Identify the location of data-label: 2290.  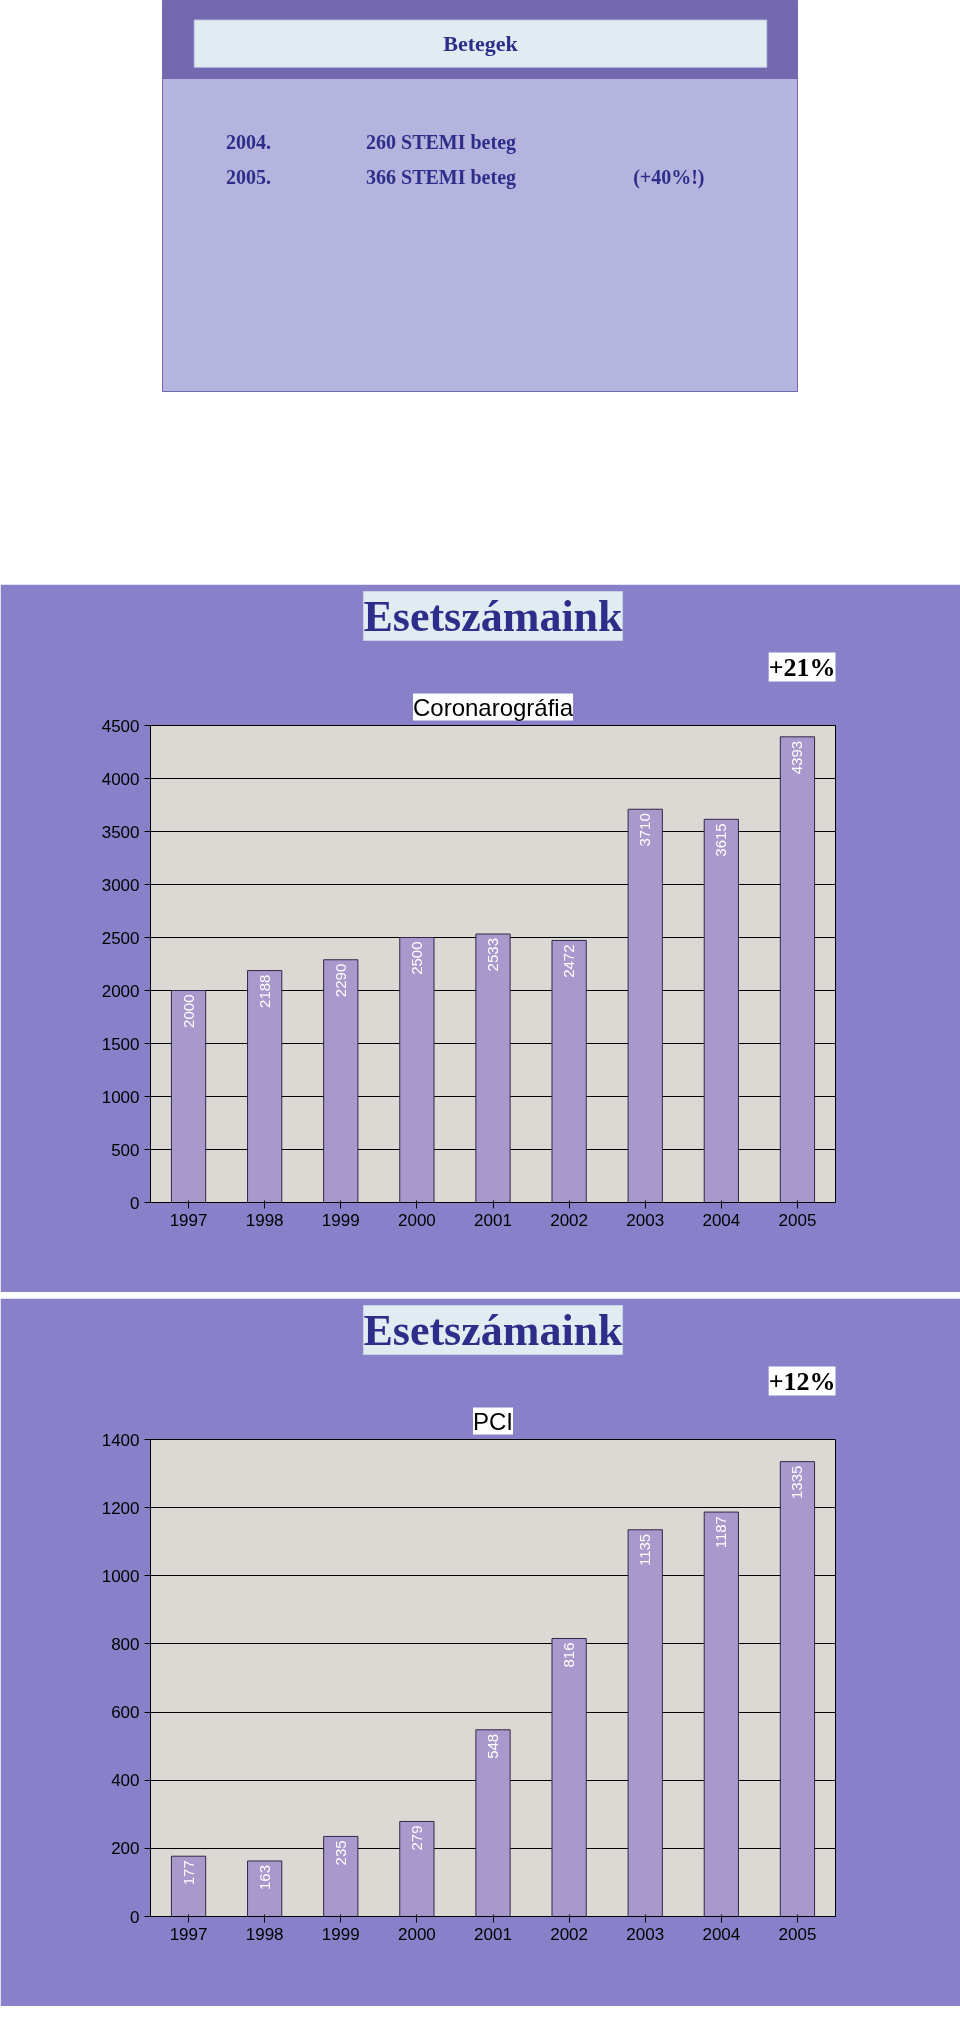
(340, 980).